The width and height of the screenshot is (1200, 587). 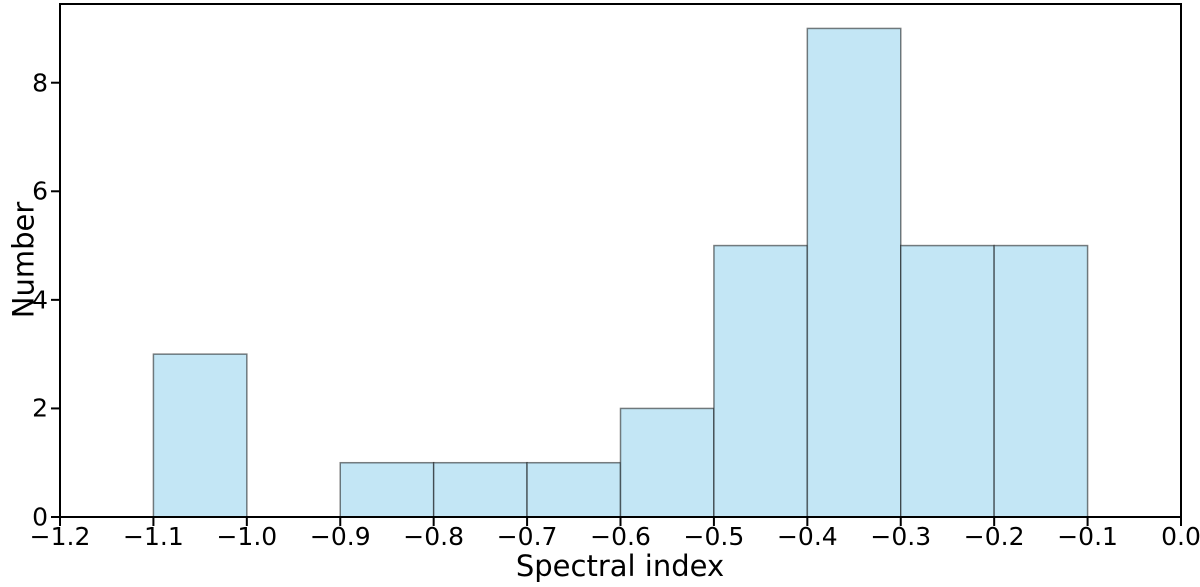 What do you see at coordinates (434, 536) in the screenshot?
I see `x-tick-label: −0.8` at bounding box center [434, 536].